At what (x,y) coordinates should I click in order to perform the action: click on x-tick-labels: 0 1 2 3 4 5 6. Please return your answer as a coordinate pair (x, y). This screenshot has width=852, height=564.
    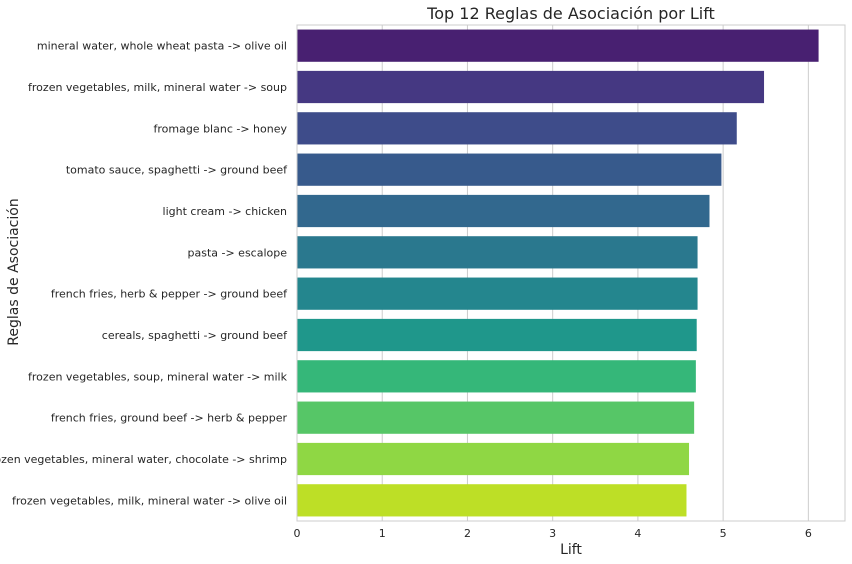
    Looking at the image, I should click on (553, 533).